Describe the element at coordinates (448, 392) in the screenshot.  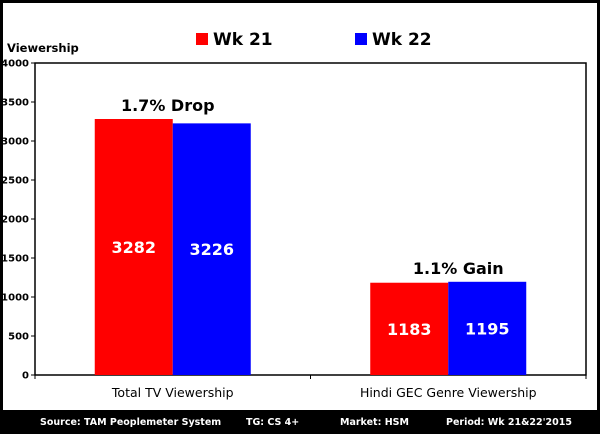
I see `x-category-label: Hindi GEC Genre Viewership` at that location.